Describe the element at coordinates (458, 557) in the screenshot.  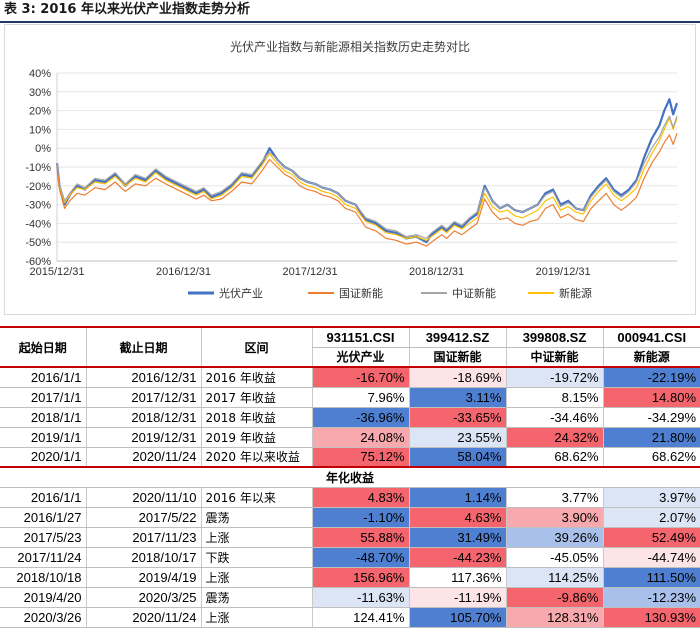
I see `return-value-cell: -44.23%` at that location.